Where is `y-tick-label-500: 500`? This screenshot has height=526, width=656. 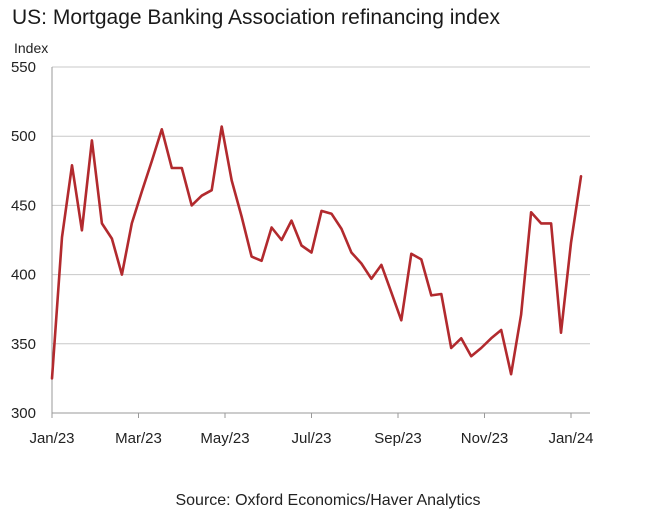
y-tick-label-500: 500 is located at coordinates (23, 136).